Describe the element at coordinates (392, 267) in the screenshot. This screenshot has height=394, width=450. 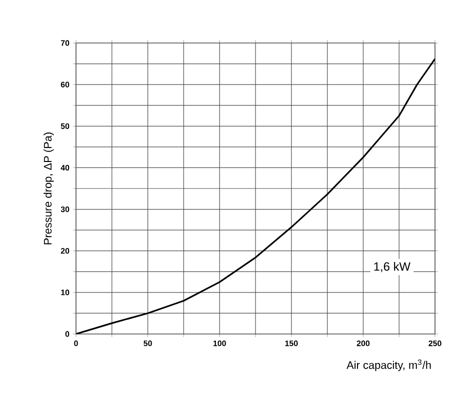
I see `legend-label: 1,6 kW` at that location.